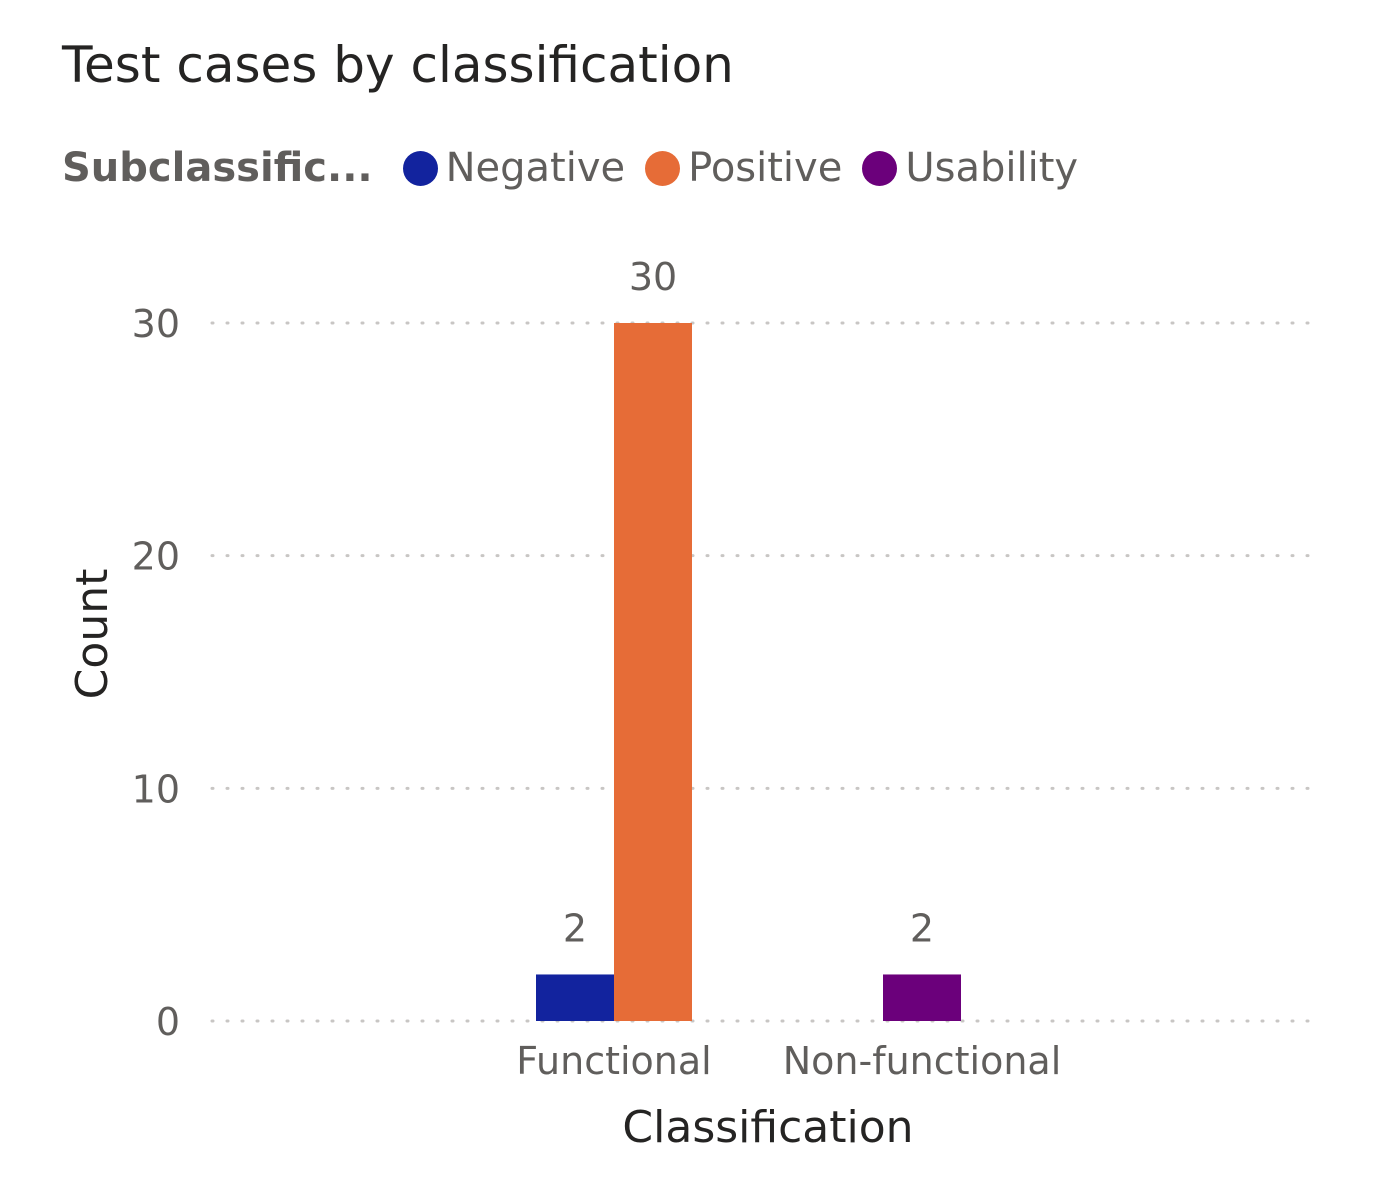 The height and width of the screenshot is (1186, 1396). Describe the element at coordinates (168, 1022) in the screenshot. I see `y-tick-label-0: 0` at that location.